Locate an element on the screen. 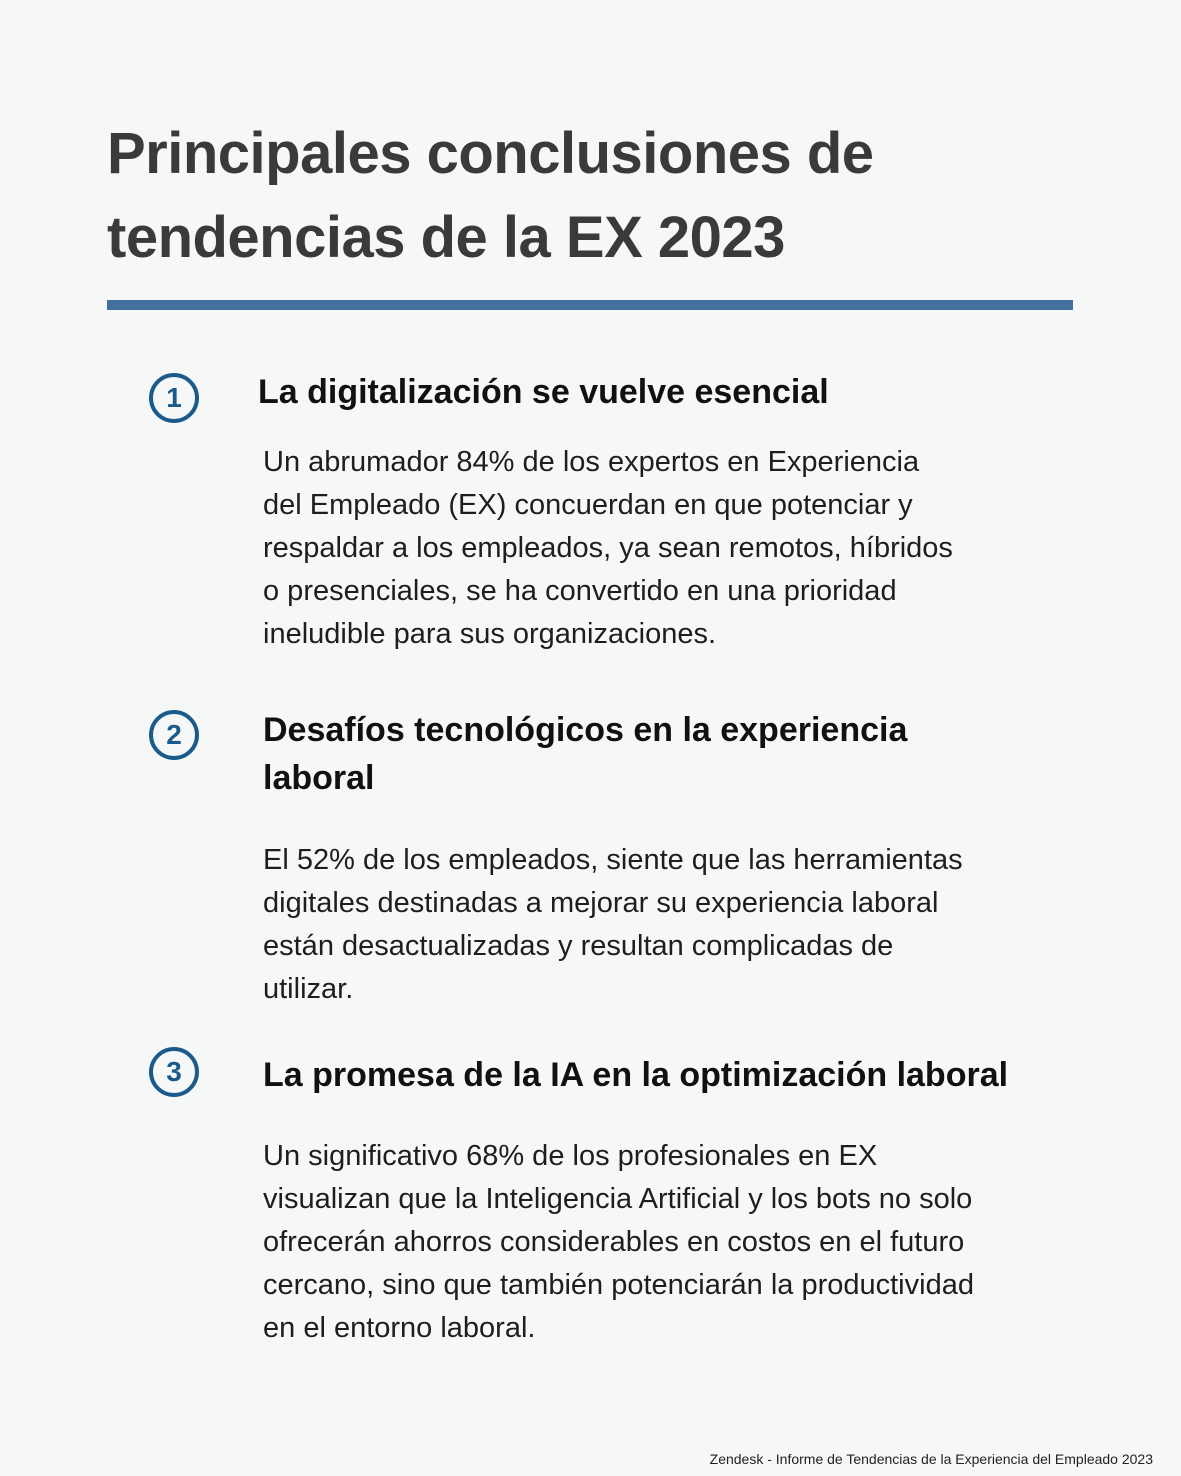 The width and height of the screenshot is (1181, 1476). number-badge-3: 3 is located at coordinates (174, 1072).